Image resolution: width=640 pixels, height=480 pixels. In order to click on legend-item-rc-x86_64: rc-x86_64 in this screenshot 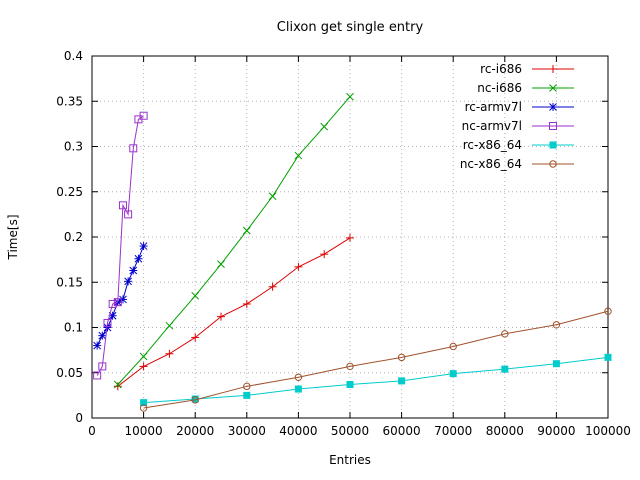, I will do `click(518, 145)`.